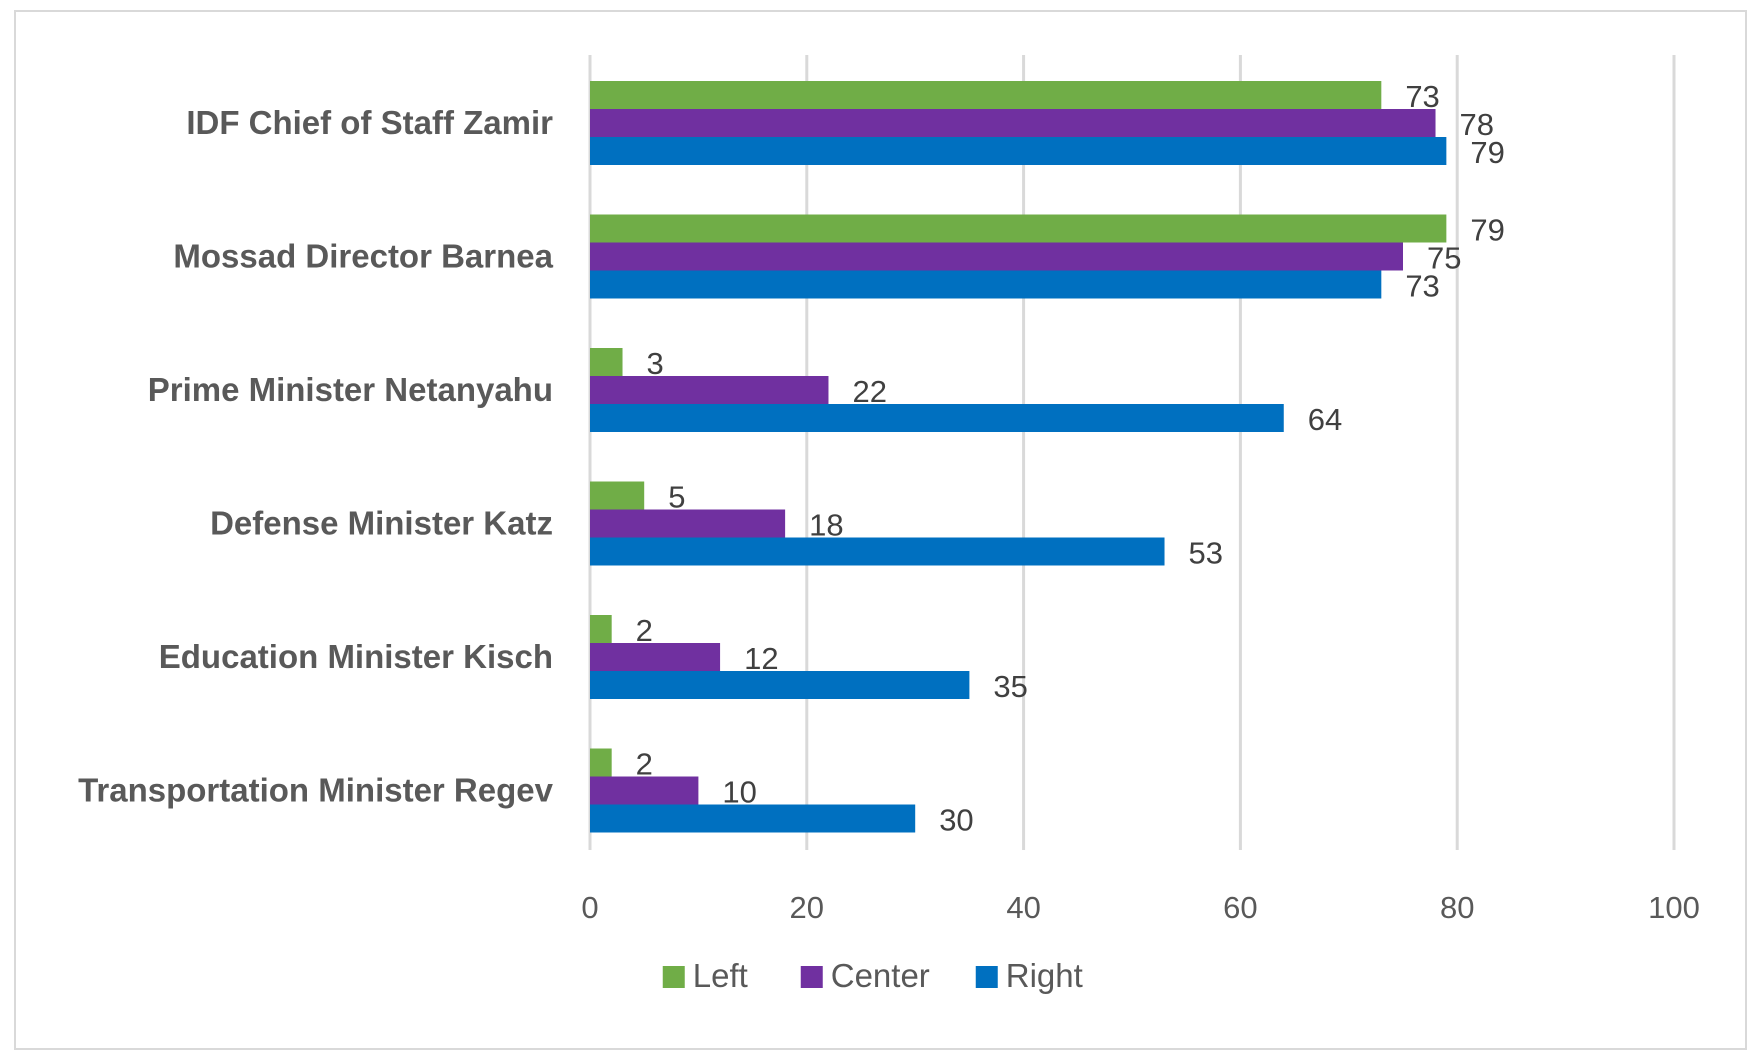 The height and width of the screenshot is (1060, 1761). I want to click on category-label-idf-chief-of-staff-zamir: IDF Chief of Staff Zamir, so click(369, 122).